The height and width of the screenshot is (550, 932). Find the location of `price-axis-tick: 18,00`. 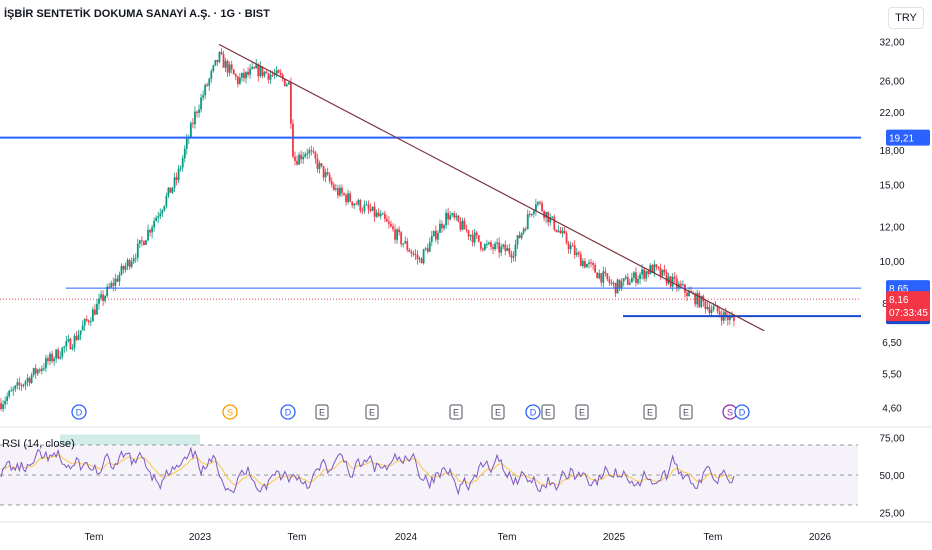

price-axis-tick: 18,00 is located at coordinates (891, 151).